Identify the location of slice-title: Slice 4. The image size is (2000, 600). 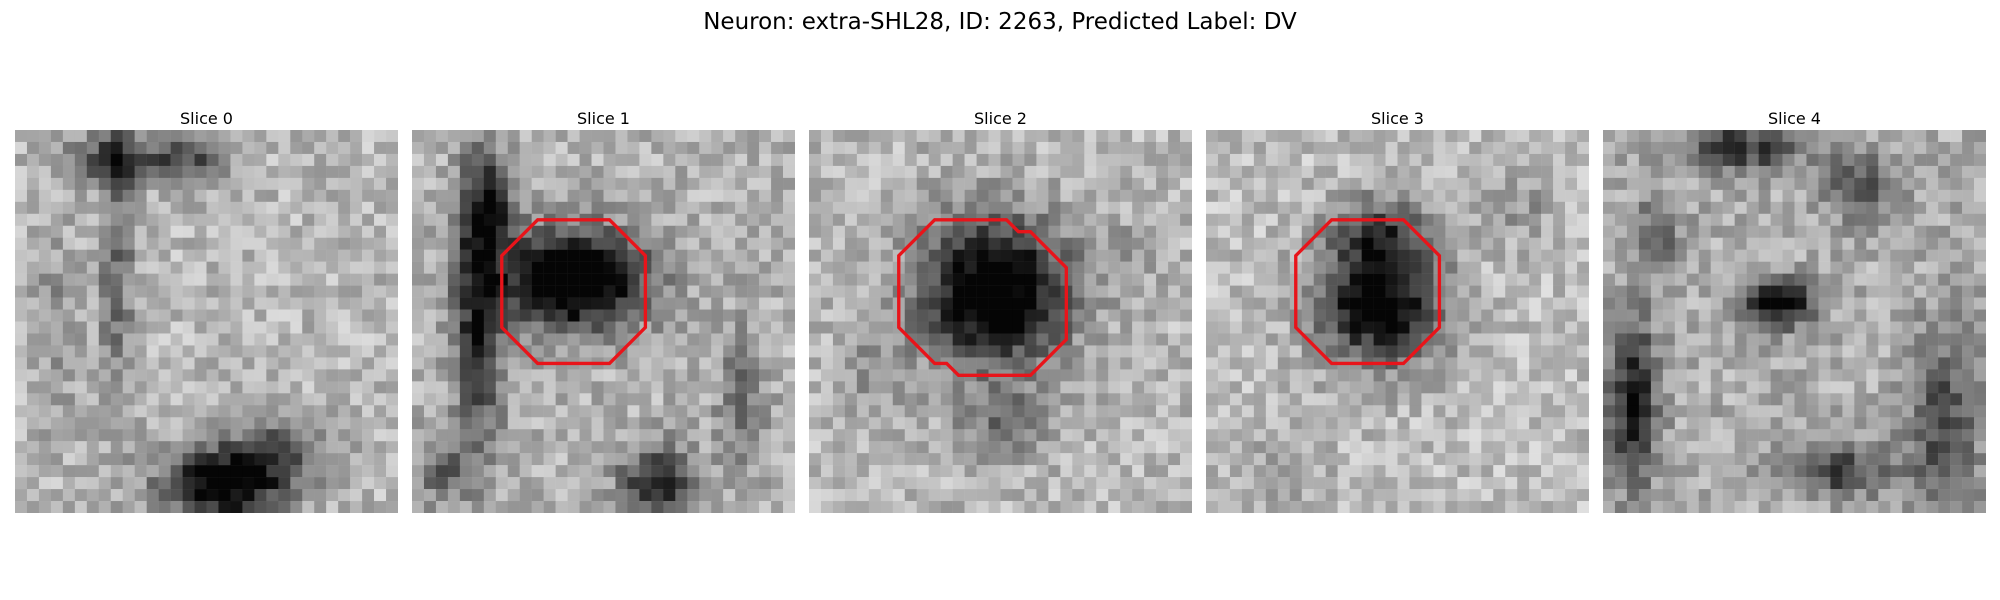
(1794, 118).